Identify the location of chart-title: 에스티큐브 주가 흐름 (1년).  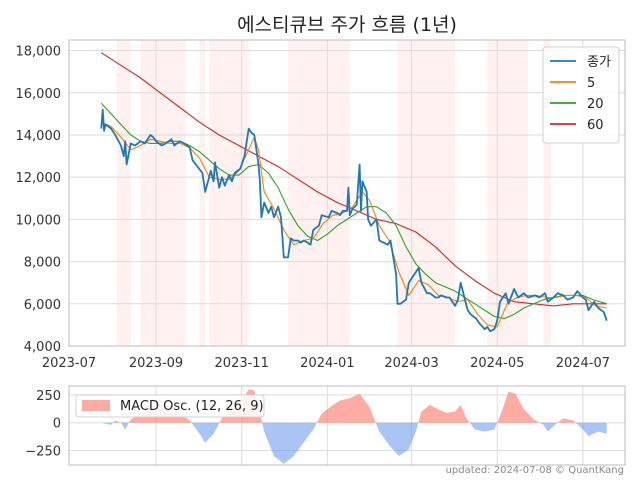
(347, 25).